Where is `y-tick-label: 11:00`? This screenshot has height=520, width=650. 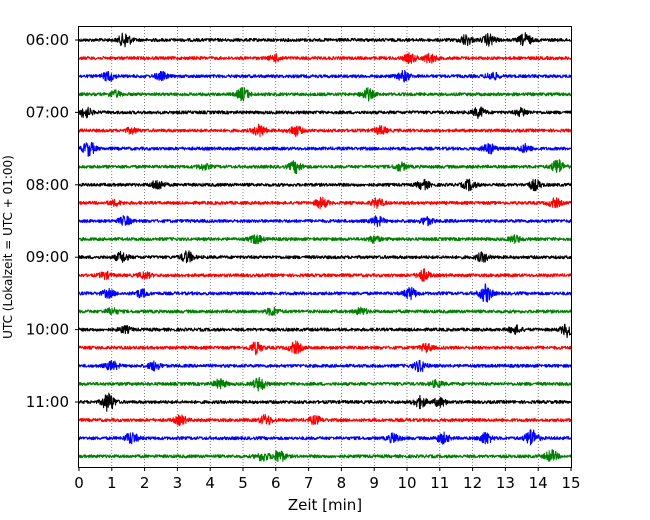 y-tick-label: 11:00 is located at coordinates (47, 402).